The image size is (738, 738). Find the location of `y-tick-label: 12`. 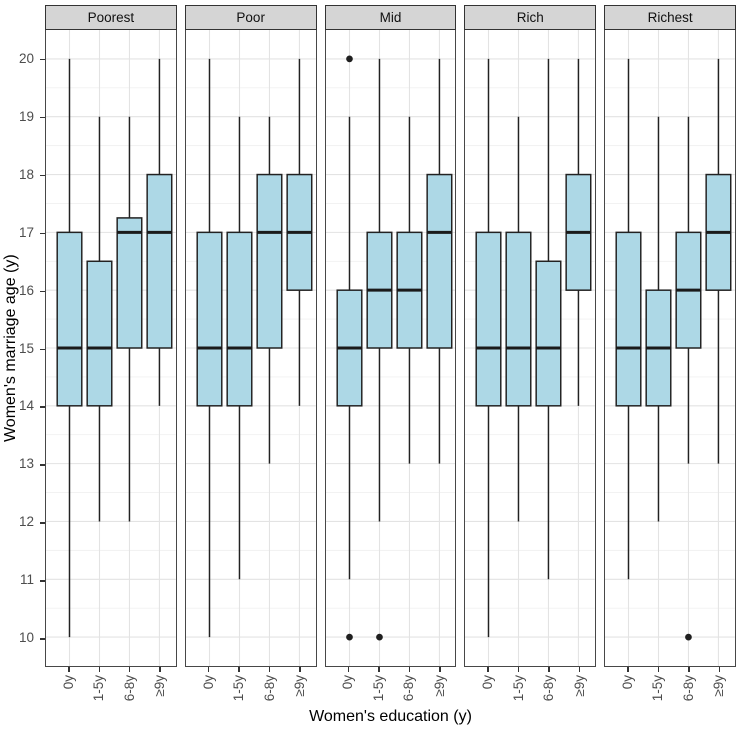

y-tick-label: 12 is located at coordinates (26, 522).